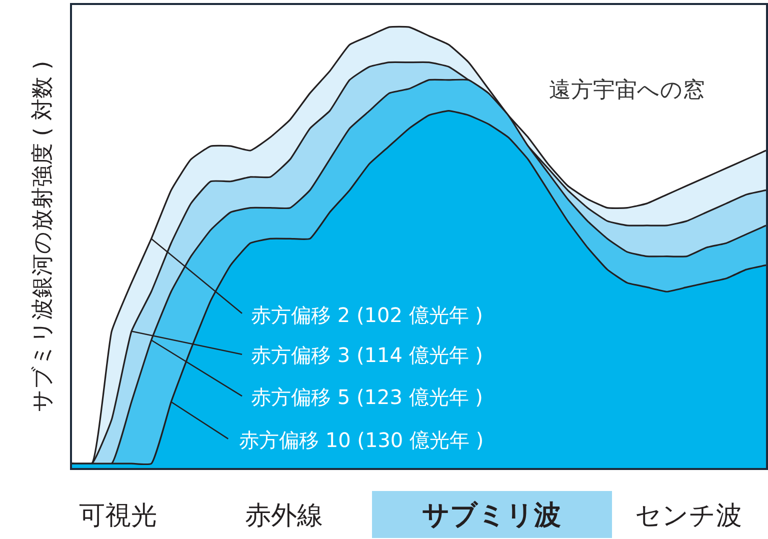  I want to click on text: 可視光, so click(118, 516).